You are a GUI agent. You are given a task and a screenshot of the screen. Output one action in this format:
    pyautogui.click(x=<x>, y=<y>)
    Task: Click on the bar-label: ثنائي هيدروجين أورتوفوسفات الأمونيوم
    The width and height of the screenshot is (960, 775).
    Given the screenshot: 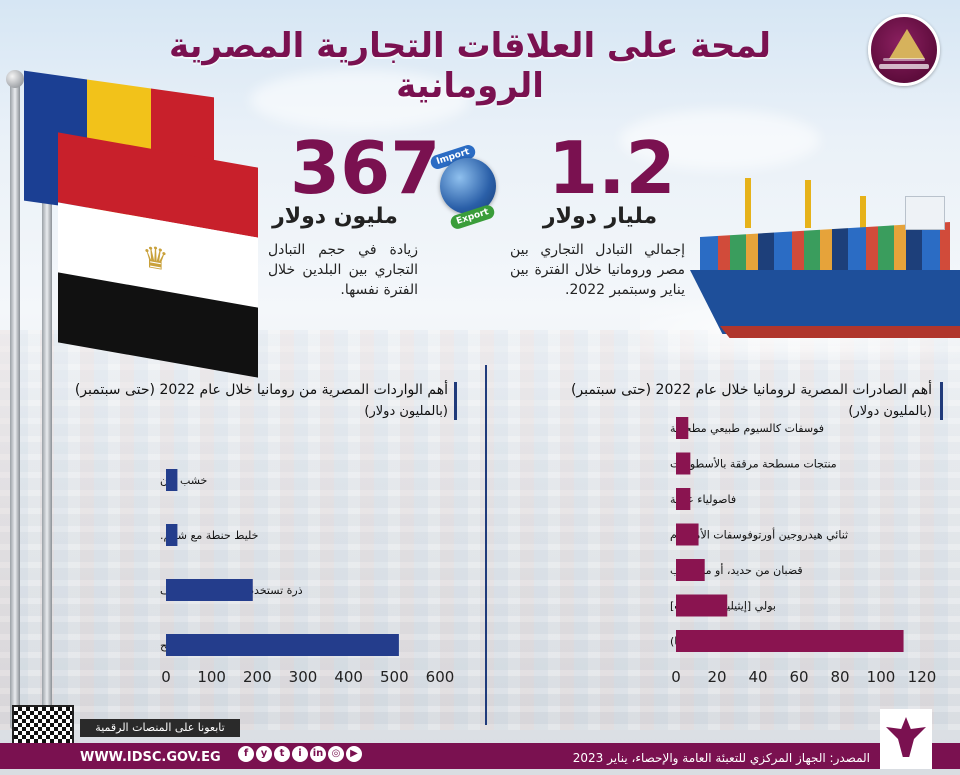 What is the action you would take?
    pyautogui.click(x=759, y=535)
    